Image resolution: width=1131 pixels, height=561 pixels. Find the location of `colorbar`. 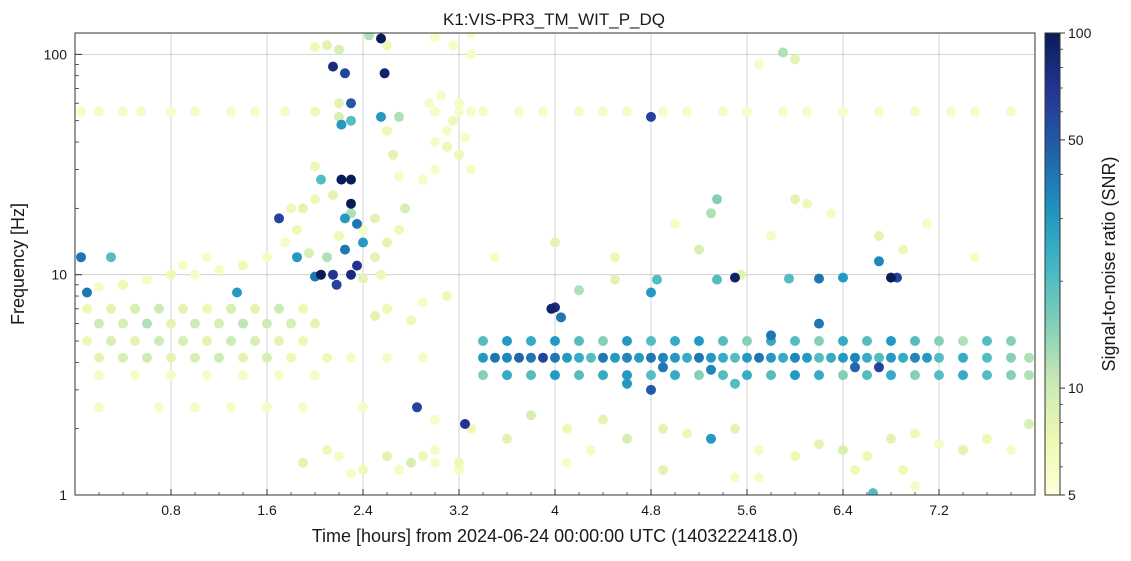

colorbar is located at coordinates (1052, 264).